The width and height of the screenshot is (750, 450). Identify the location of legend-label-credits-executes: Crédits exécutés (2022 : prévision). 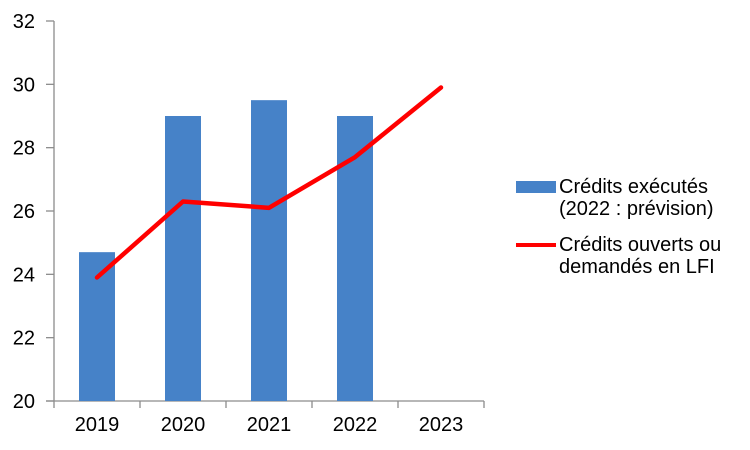
(636, 198).